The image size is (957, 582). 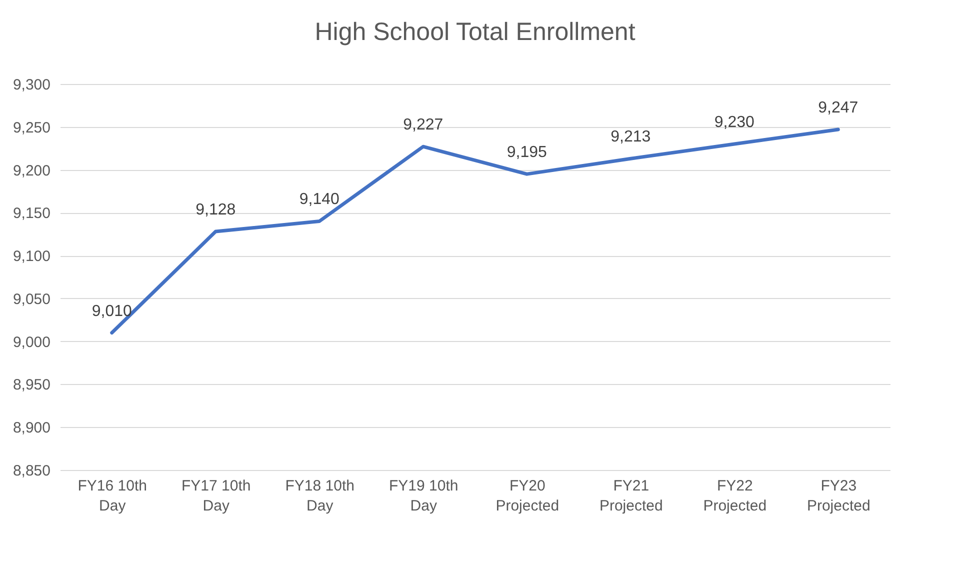 What do you see at coordinates (423, 125) in the screenshot?
I see `data-label: 9,227` at bounding box center [423, 125].